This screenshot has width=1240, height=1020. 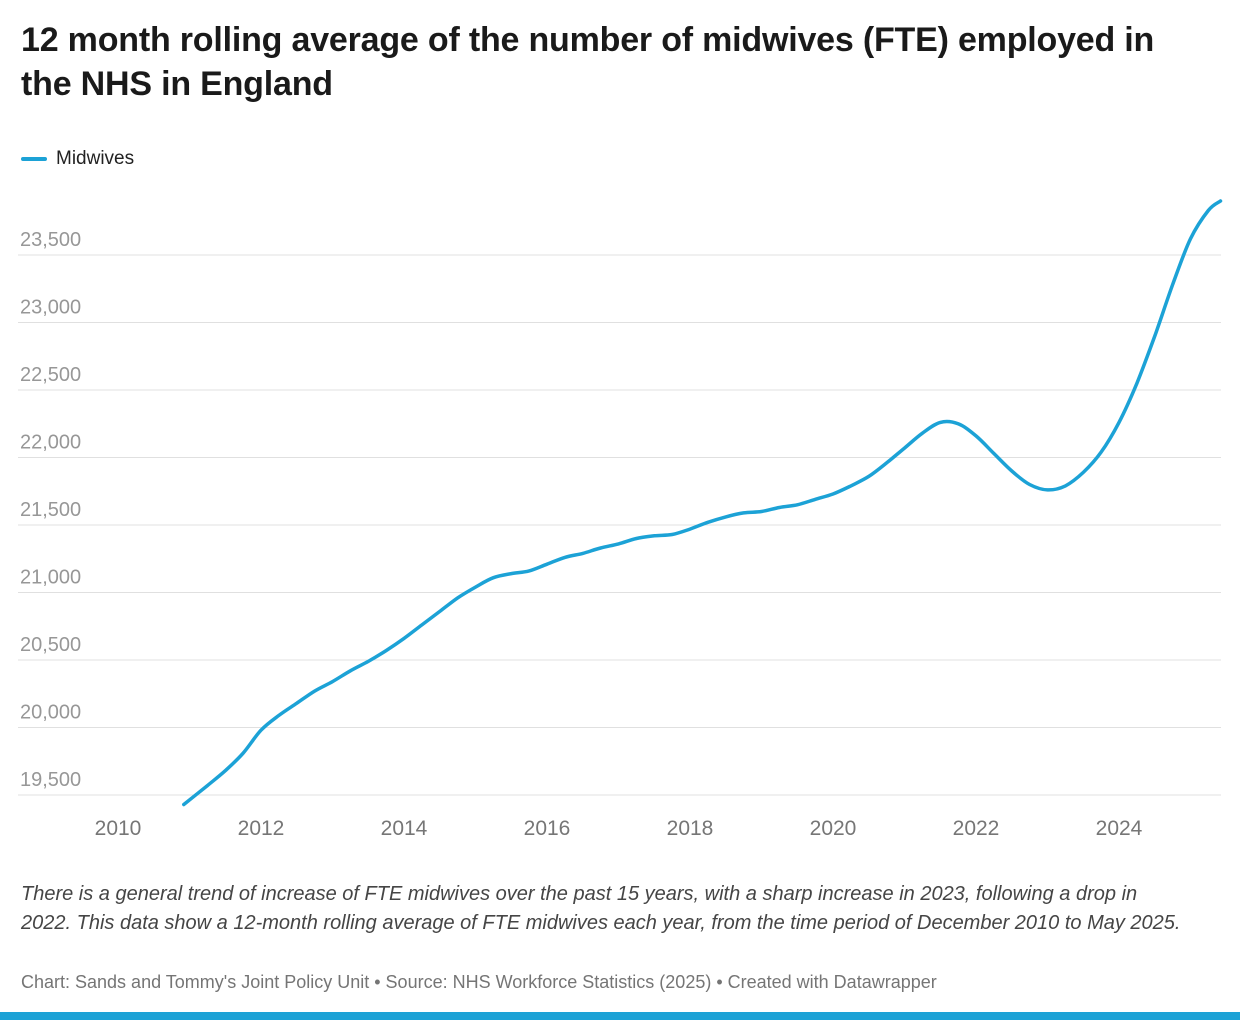 I want to click on y-tick-label: 19,500, so click(x=50, y=780).